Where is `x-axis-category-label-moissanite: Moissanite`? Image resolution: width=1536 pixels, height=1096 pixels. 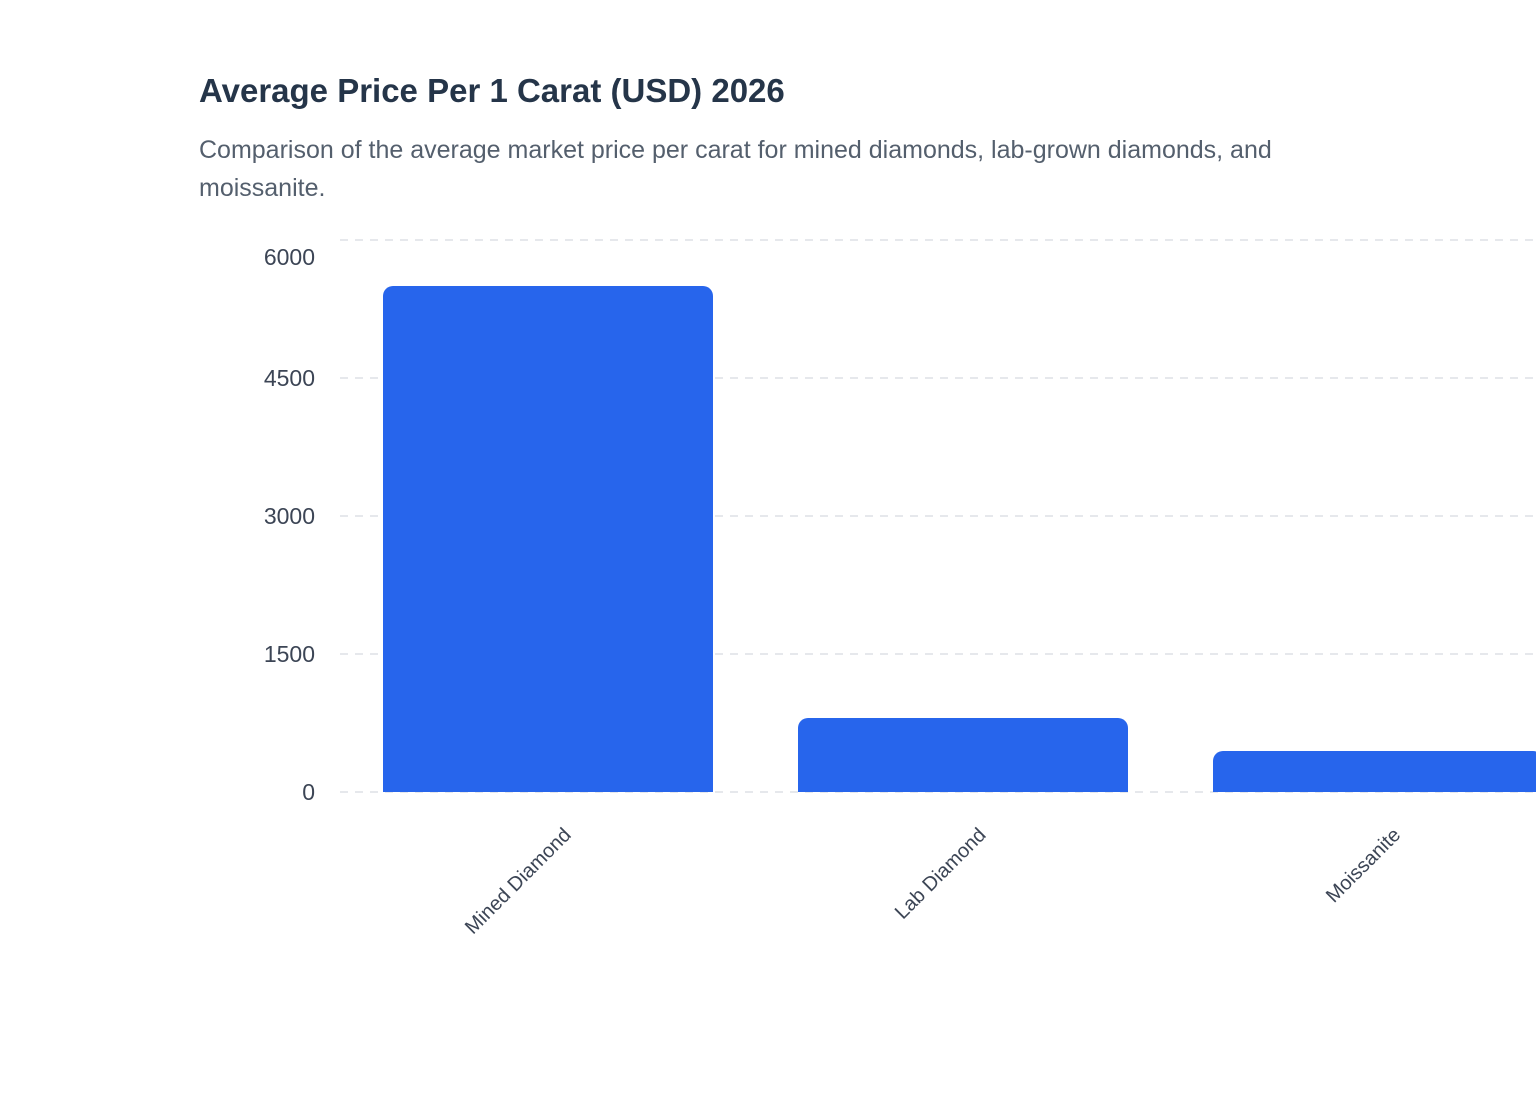 x-axis-category-label-moissanite: Moissanite is located at coordinates (1364, 866).